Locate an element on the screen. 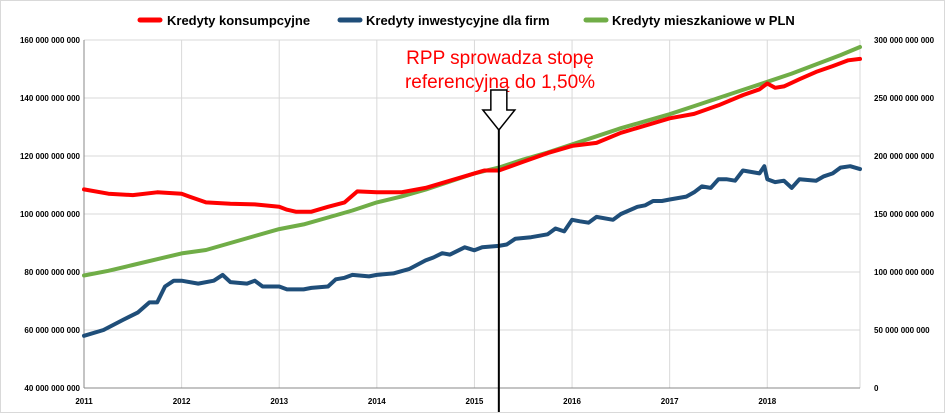  right-tick-label: 100 000 000 000 is located at coordinates (904, 272).